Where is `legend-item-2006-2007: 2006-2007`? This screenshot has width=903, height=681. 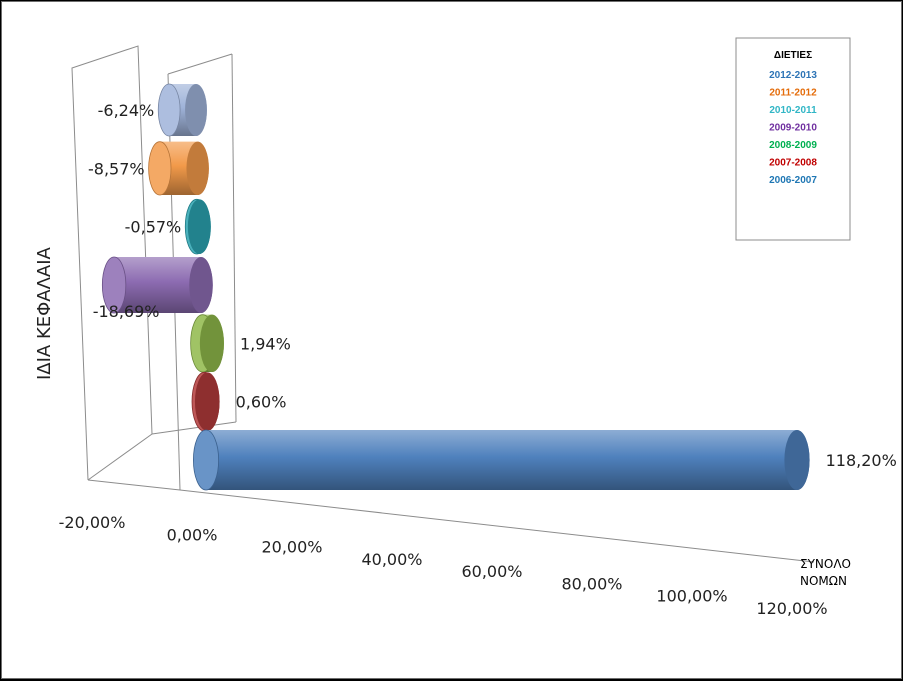 legend-item-2006-2007: 2006-2007 is located at coordinates (793, 180).